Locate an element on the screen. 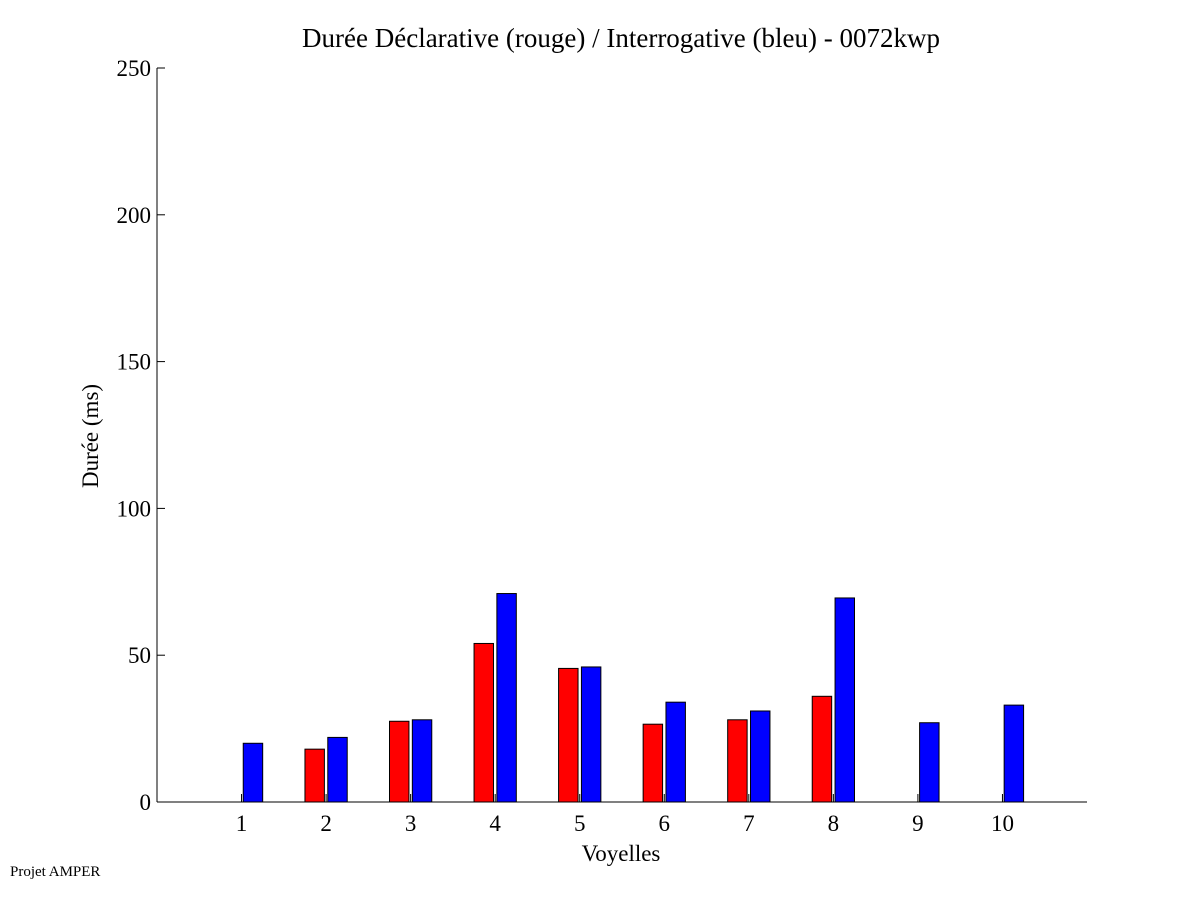  y-tick-label: 0 is located at coordinates (146, 802).